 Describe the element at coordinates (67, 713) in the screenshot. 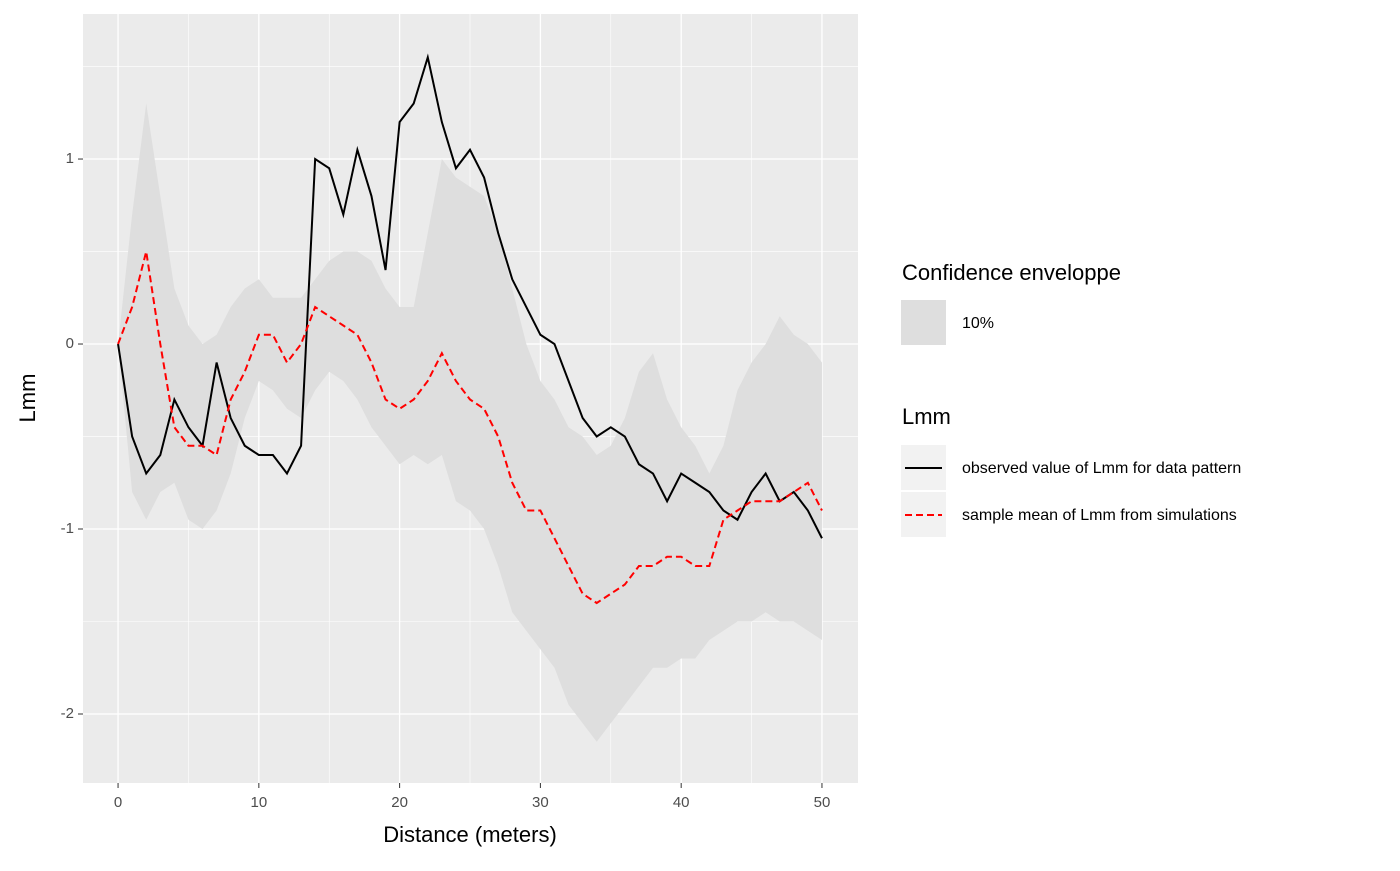

I see `y-tick-label: -2` at that location.